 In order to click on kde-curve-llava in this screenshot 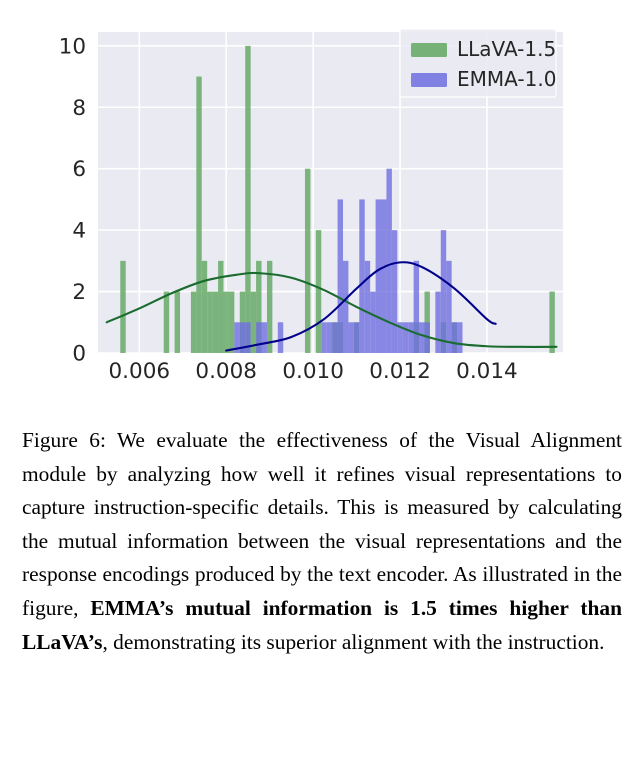, I will do `click(331, 309)`.